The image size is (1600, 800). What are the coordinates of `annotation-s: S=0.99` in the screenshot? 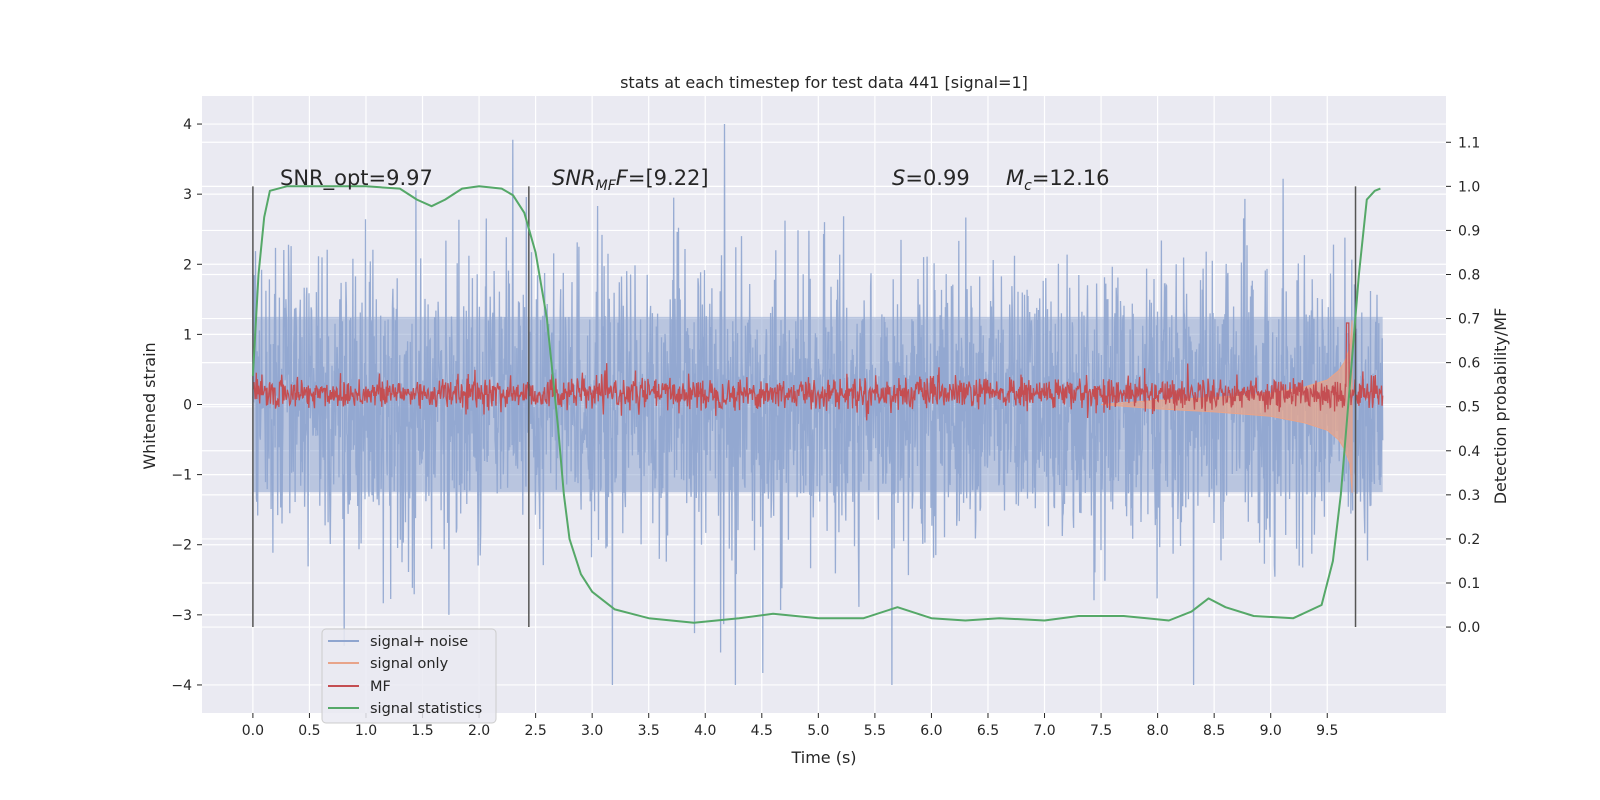 It's located at (931, 178).